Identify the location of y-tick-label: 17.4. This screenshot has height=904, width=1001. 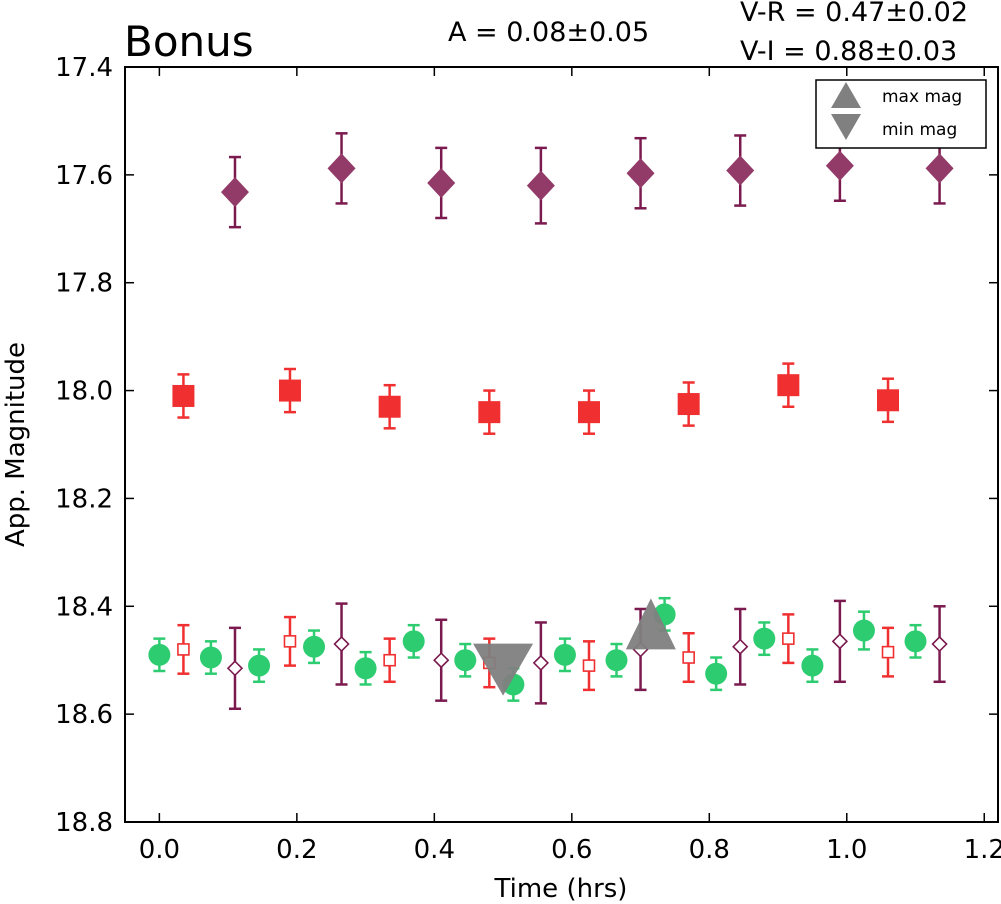
(84, 68).